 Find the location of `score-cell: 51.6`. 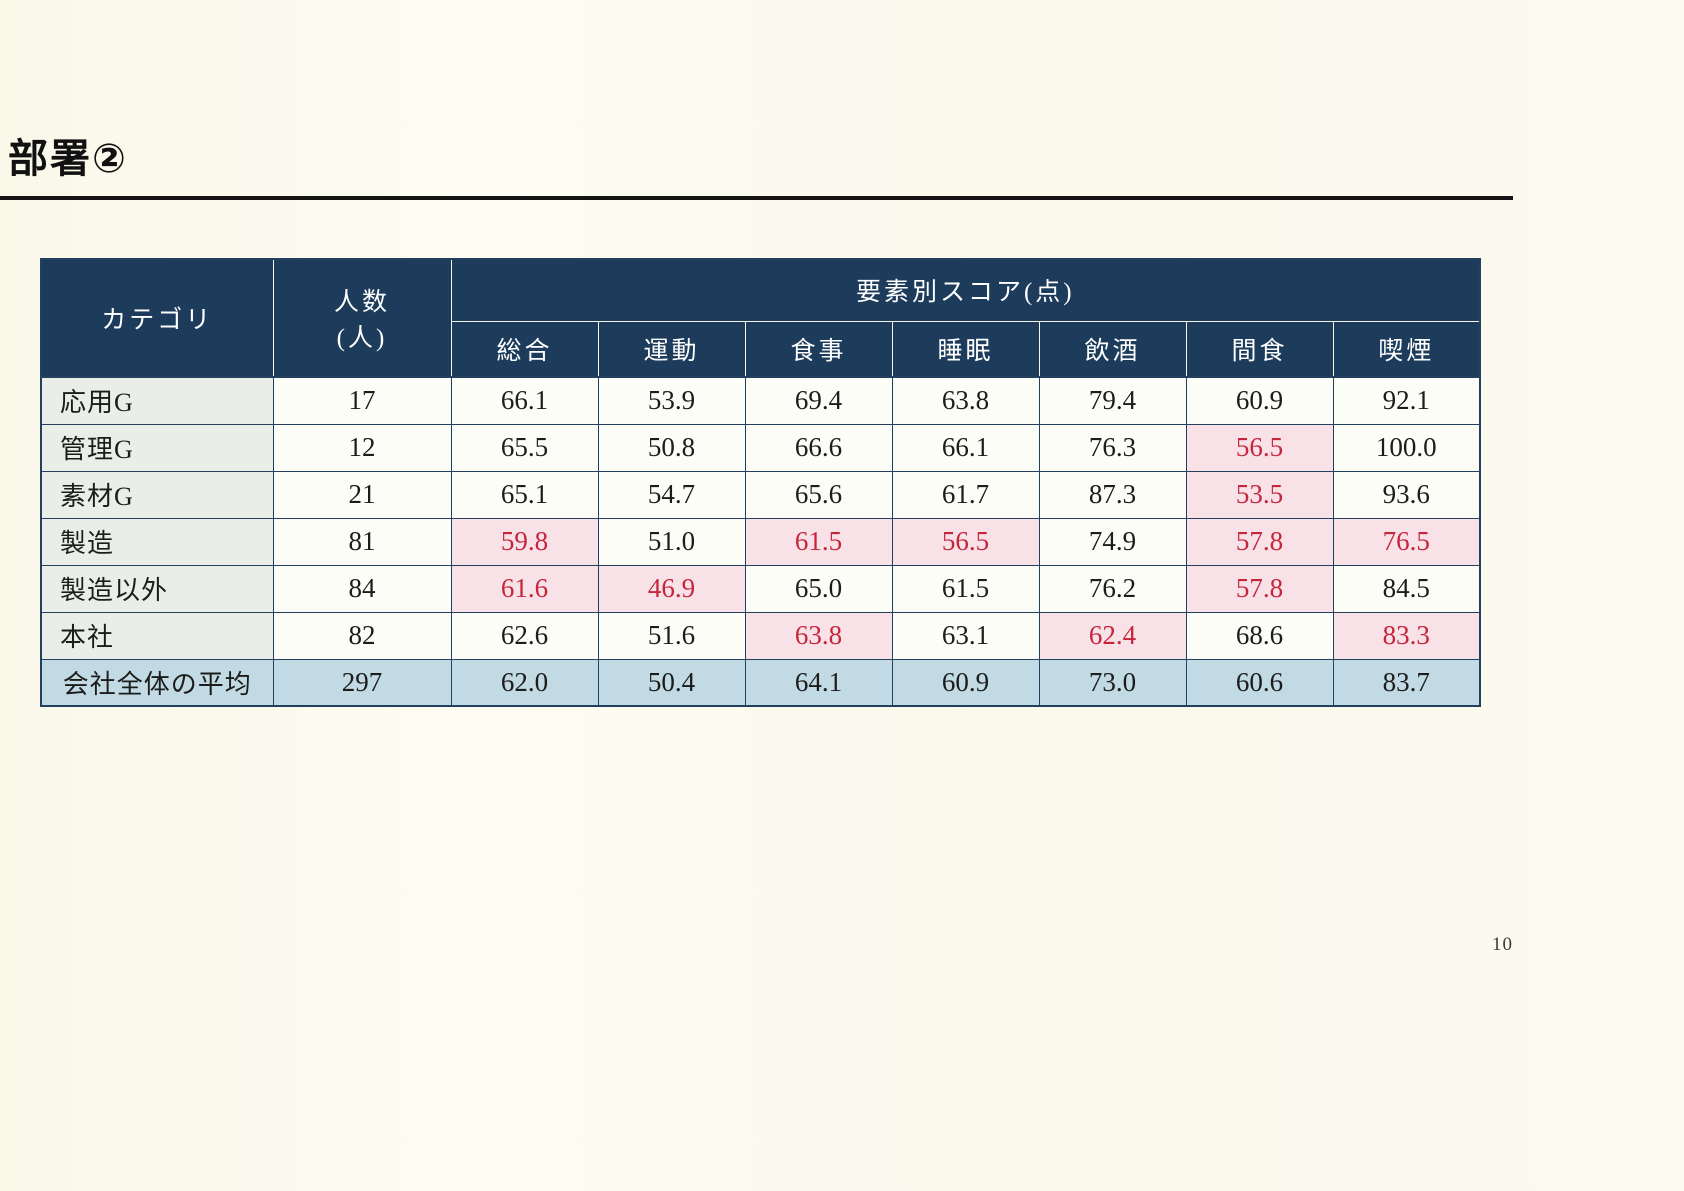

score-cell: 51.6 is located at coordinates (671, 635).